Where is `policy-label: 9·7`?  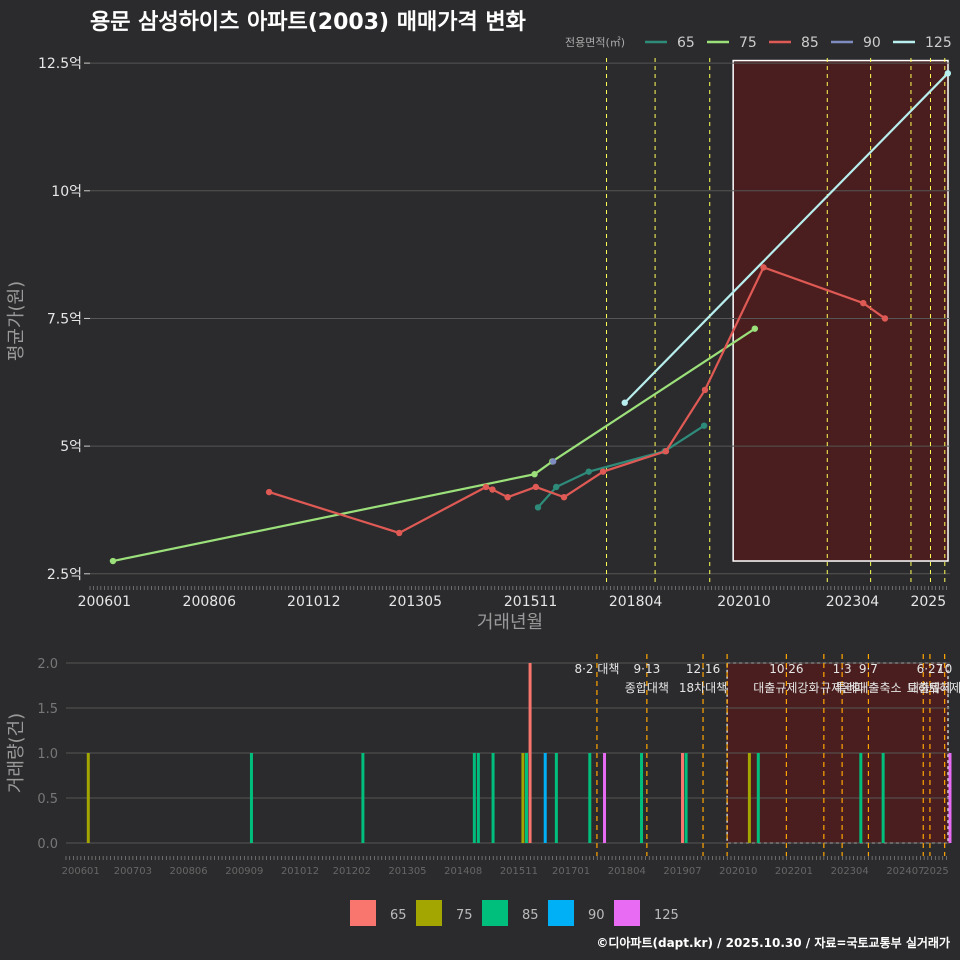 policy-label: 9·7 is located at coordinates (868, 669).